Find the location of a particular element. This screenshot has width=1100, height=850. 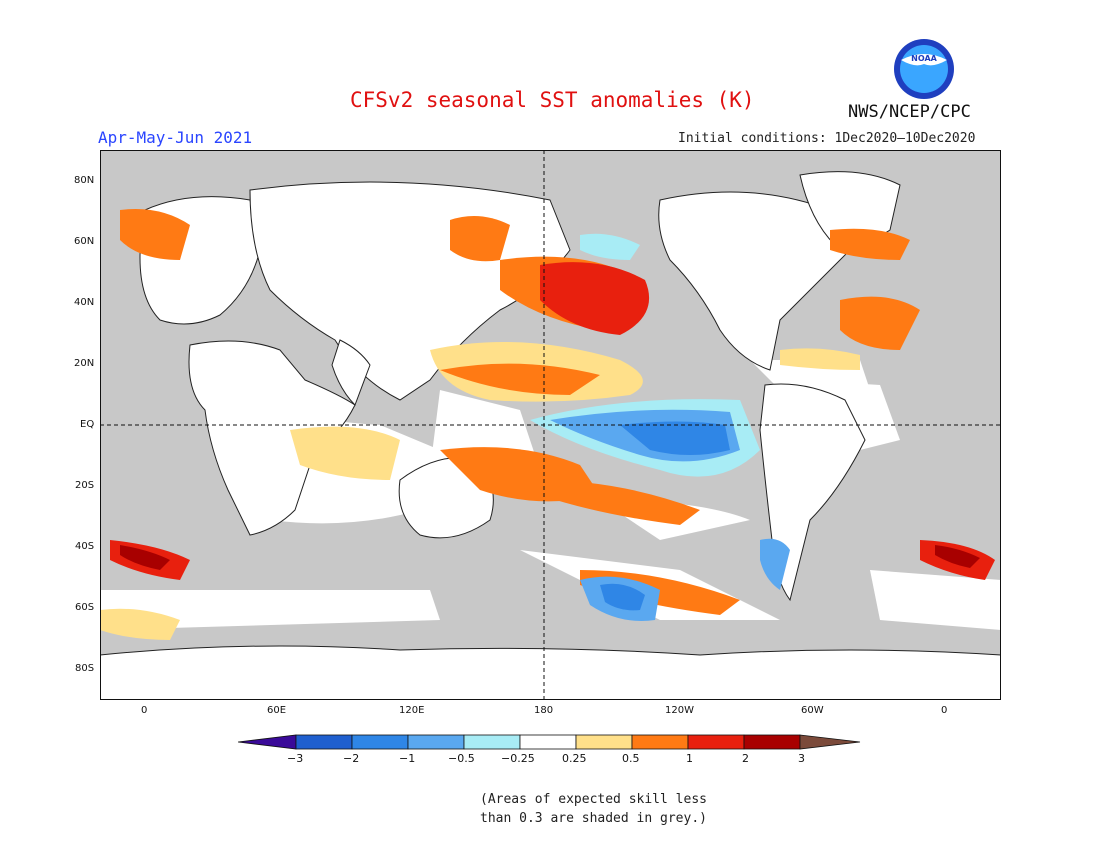

colorbar-tick: −0.5 is located at coordinates (461, 758).